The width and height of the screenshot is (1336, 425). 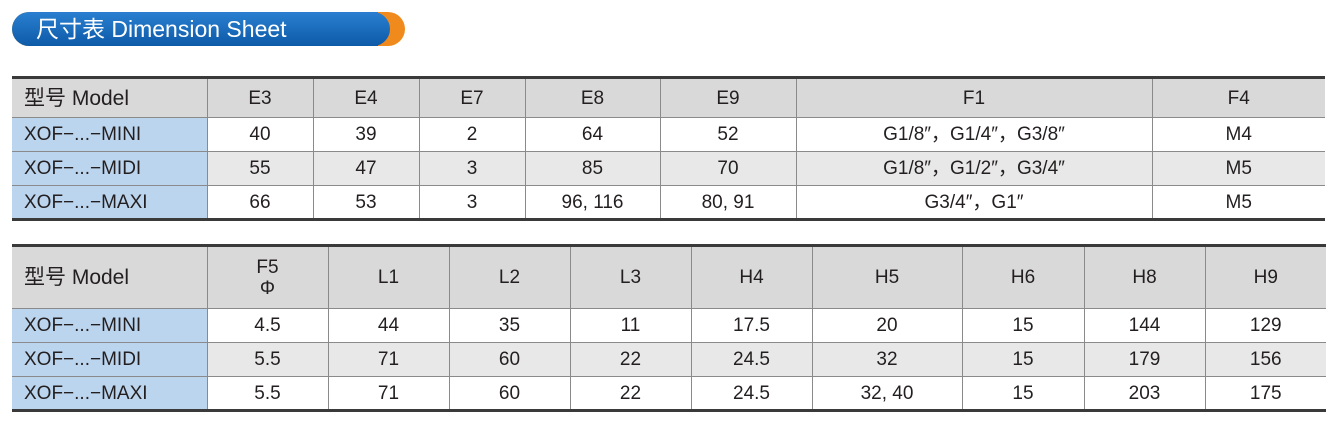 I want to click on header-cell: F5 Φ, so click(x=267, y=277).